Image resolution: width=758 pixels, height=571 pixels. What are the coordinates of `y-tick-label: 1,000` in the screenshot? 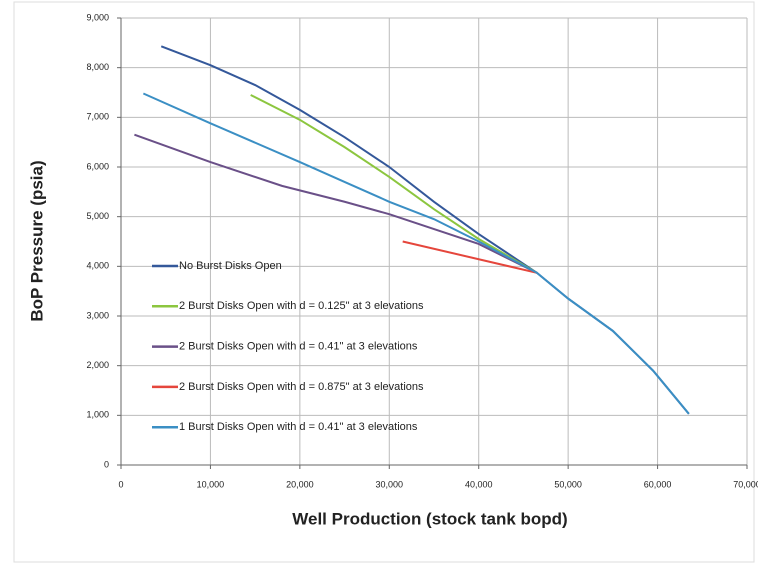 It's located at (97, 415).